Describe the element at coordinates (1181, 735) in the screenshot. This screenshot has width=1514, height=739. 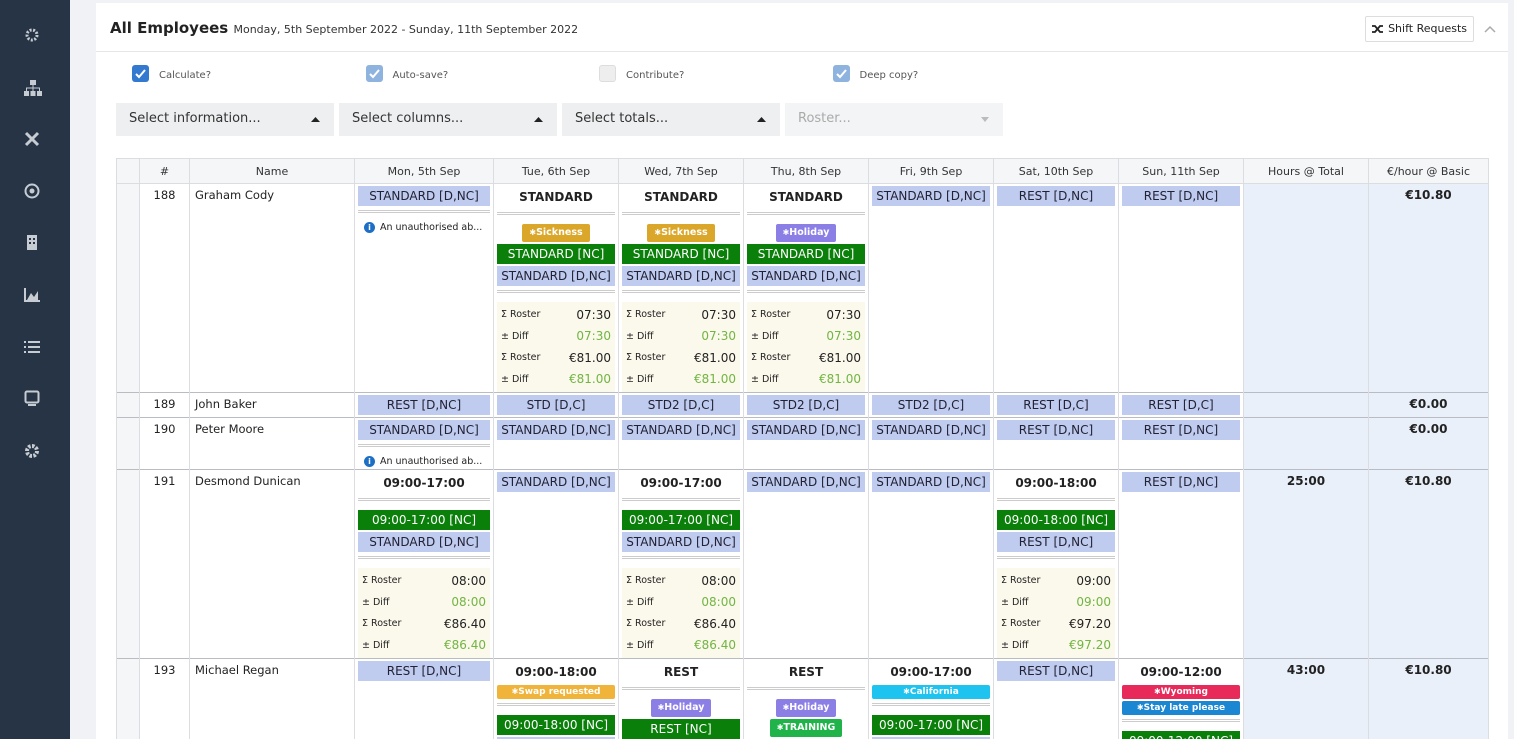
I see `green-label: 09:00-12:00 [NC]` at that location.